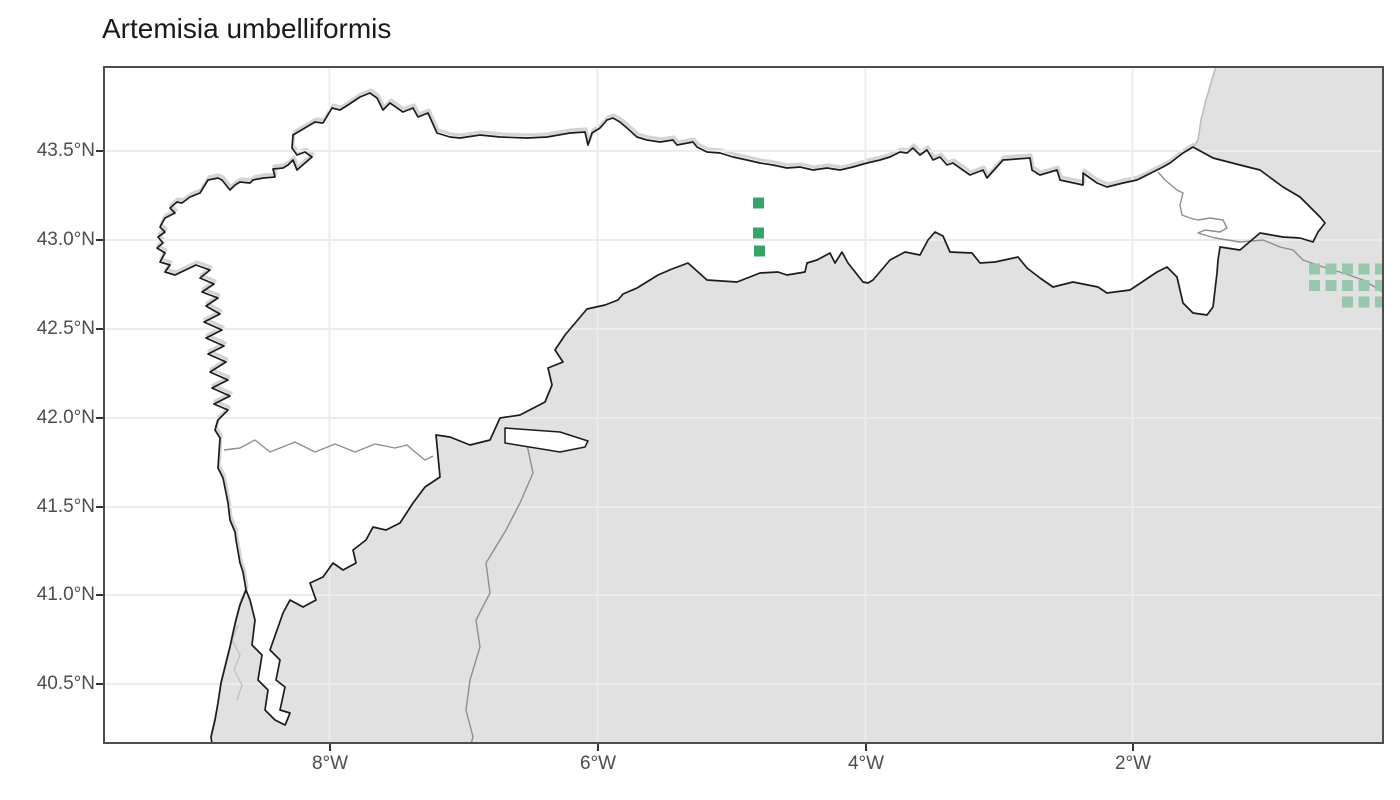 The width and height of the screenshot is (1400, 800). Describe the element at coordinates (1068, 252) in the screenshot. I see `occurrence-markers` at that location.